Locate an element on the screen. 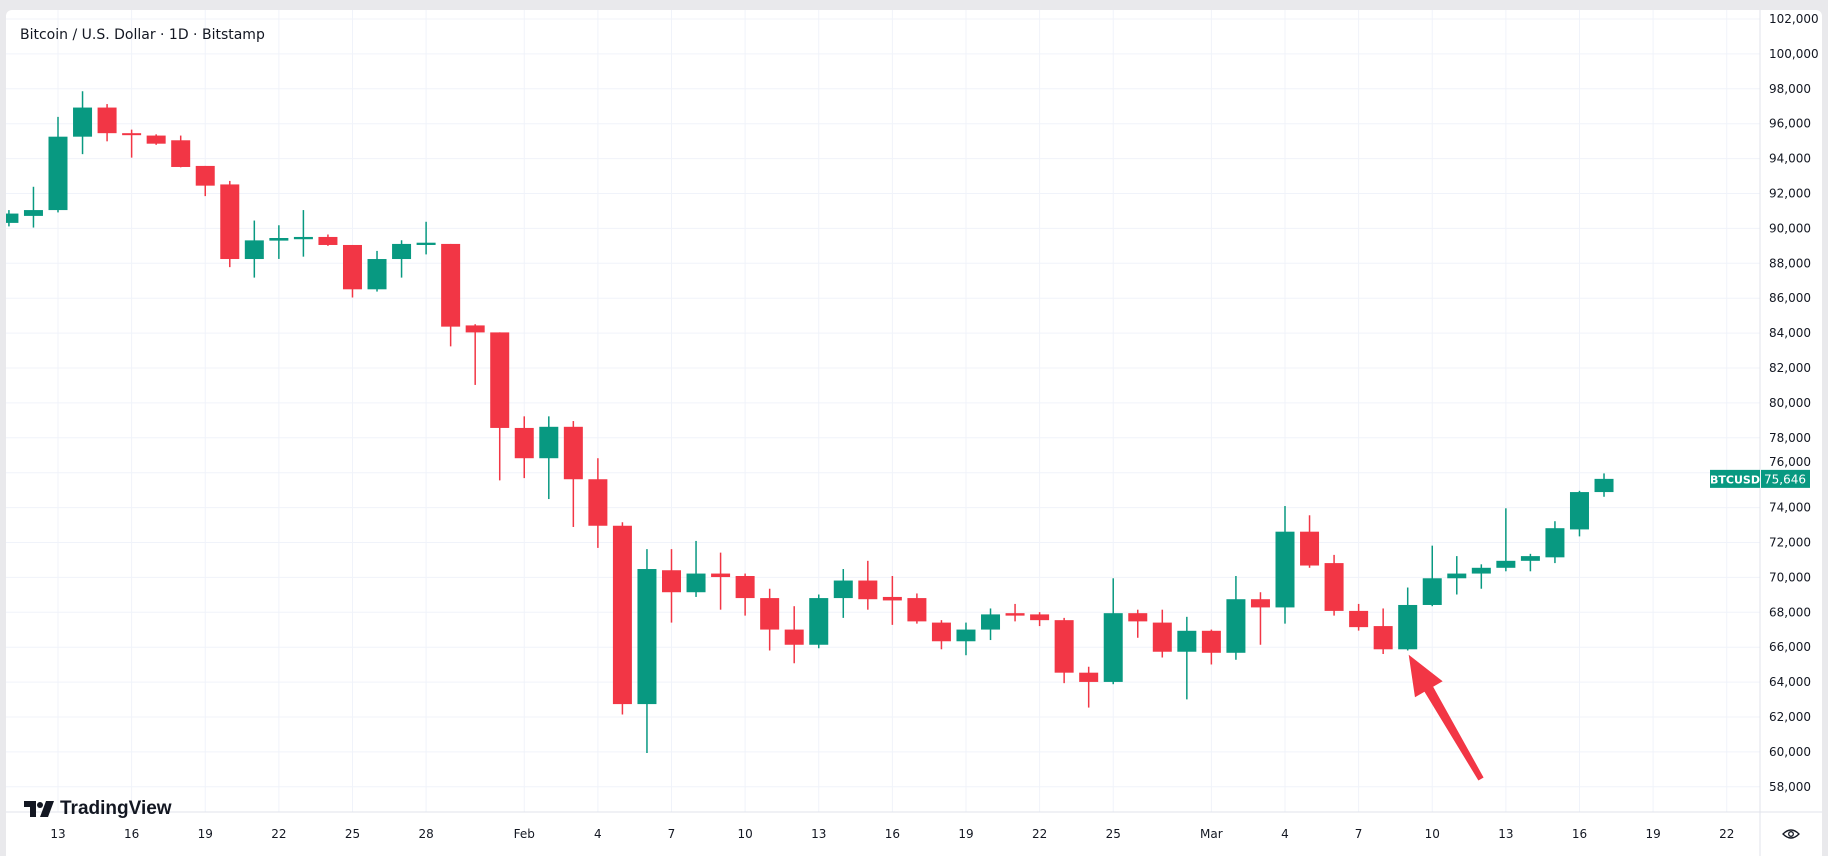 This screenshot has height=856, width=1828. x-tick-label: 13 is located at coordinates (57, 834).